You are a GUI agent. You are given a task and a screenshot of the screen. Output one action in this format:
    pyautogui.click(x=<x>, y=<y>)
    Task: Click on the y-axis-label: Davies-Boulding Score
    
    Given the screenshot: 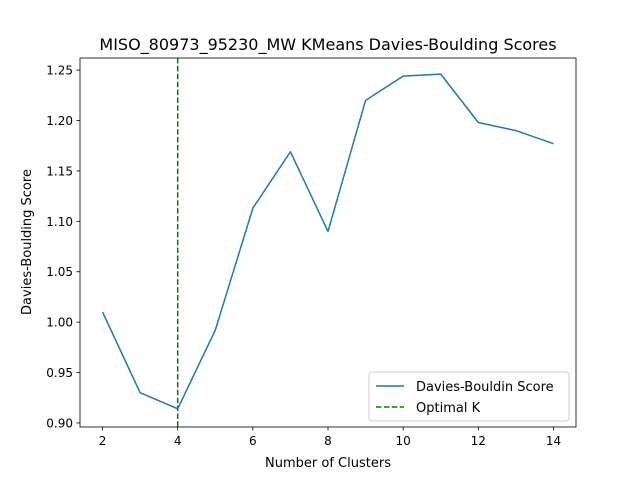 What is the action you would take?
    pyautogui.click(x=27, y=242)
    